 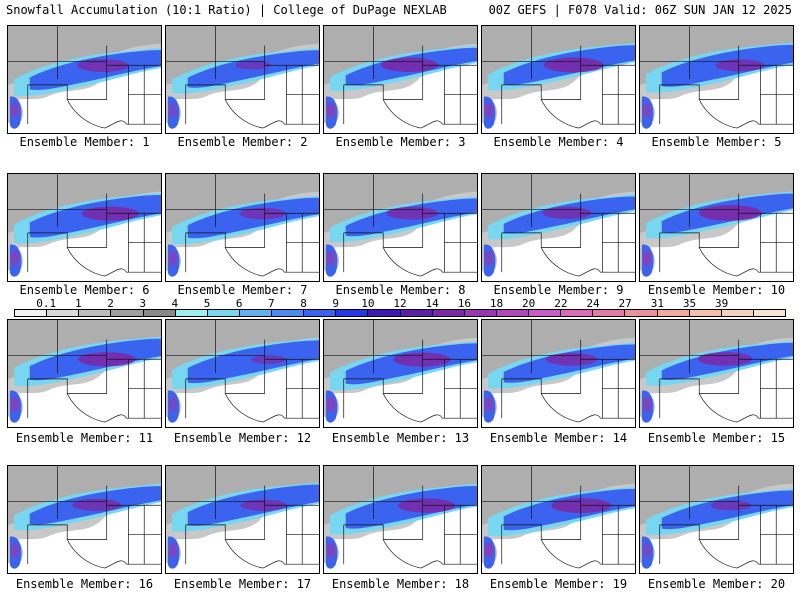 I want to click on colorbar-label: 7, so click(x=271, y=303).